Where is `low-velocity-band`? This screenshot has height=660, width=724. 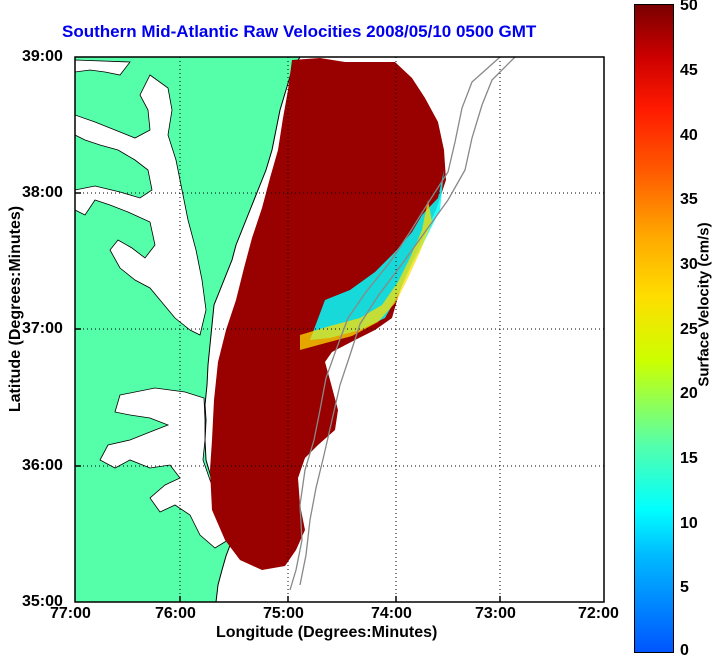
low-velocity-band is located at coordinates (377, 255).